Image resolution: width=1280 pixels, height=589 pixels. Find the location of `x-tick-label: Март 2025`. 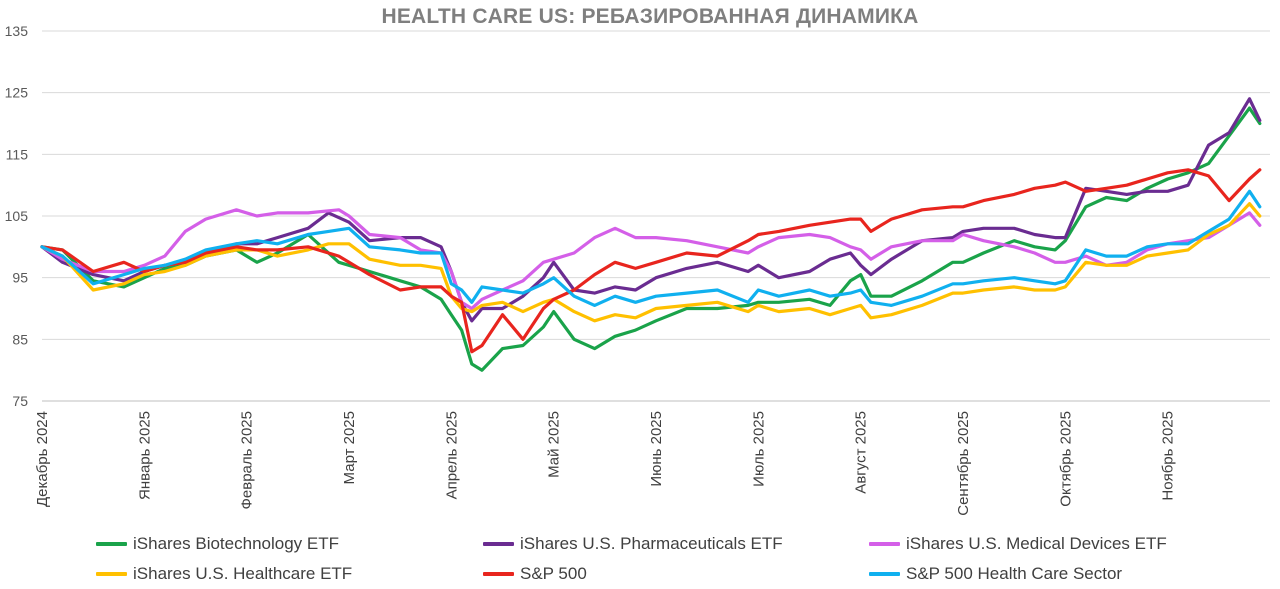

x-tick-label: Март 2025 is located at coordinates (349, 447).